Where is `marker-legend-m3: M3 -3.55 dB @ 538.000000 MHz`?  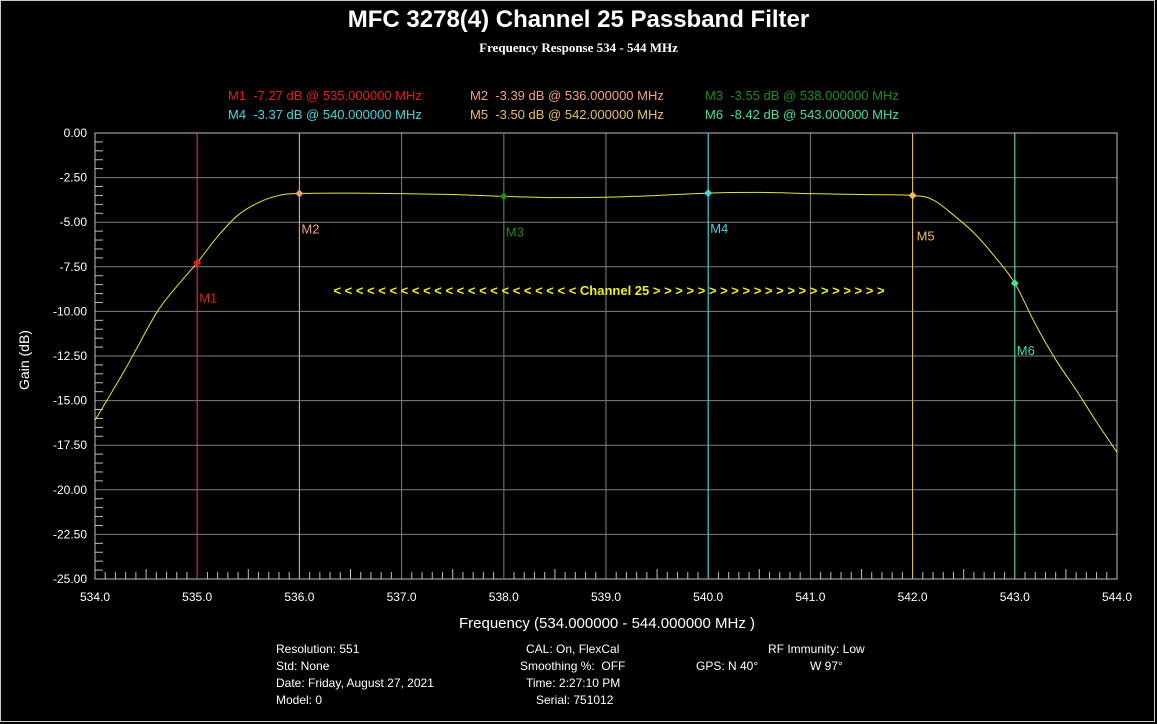 marker-legend-m3: M3 -3.55 dB @ 538.000000 MHz is located at coordinates (802, 95).